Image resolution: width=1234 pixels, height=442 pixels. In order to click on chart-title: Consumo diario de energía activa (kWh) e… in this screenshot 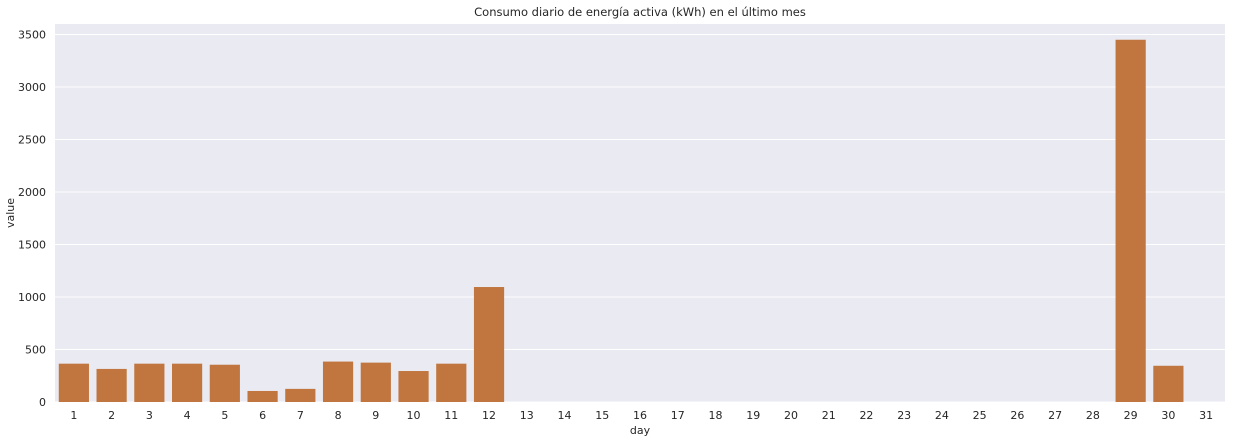, I will do `click(640, 12)`.